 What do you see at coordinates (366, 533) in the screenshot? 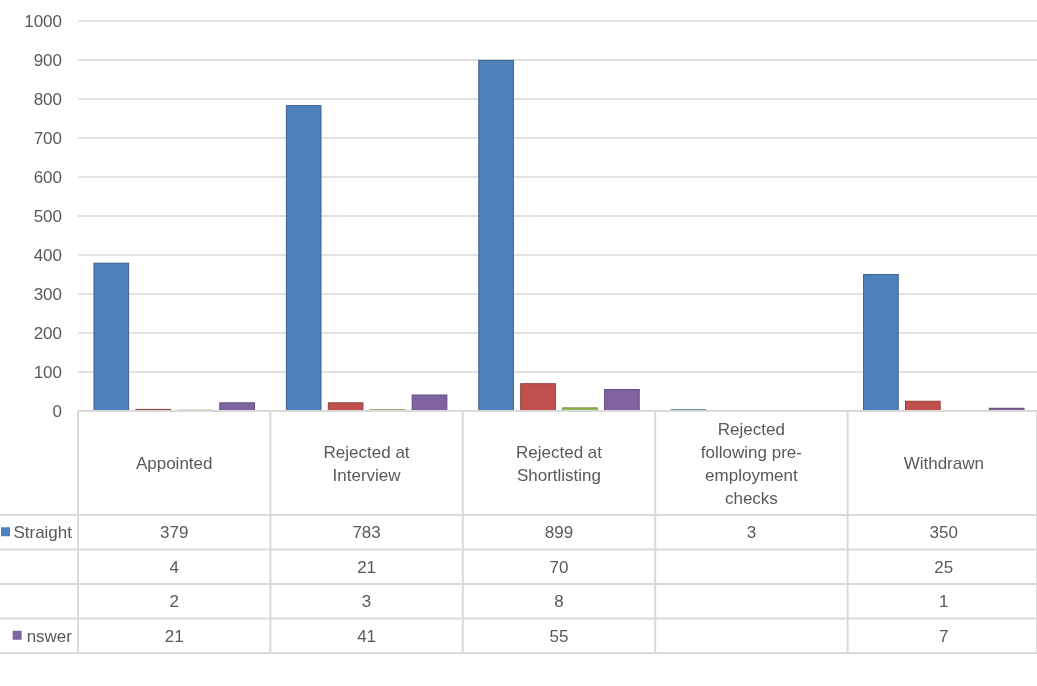
I see `data-label: 783` at bounding box center [366, 533].